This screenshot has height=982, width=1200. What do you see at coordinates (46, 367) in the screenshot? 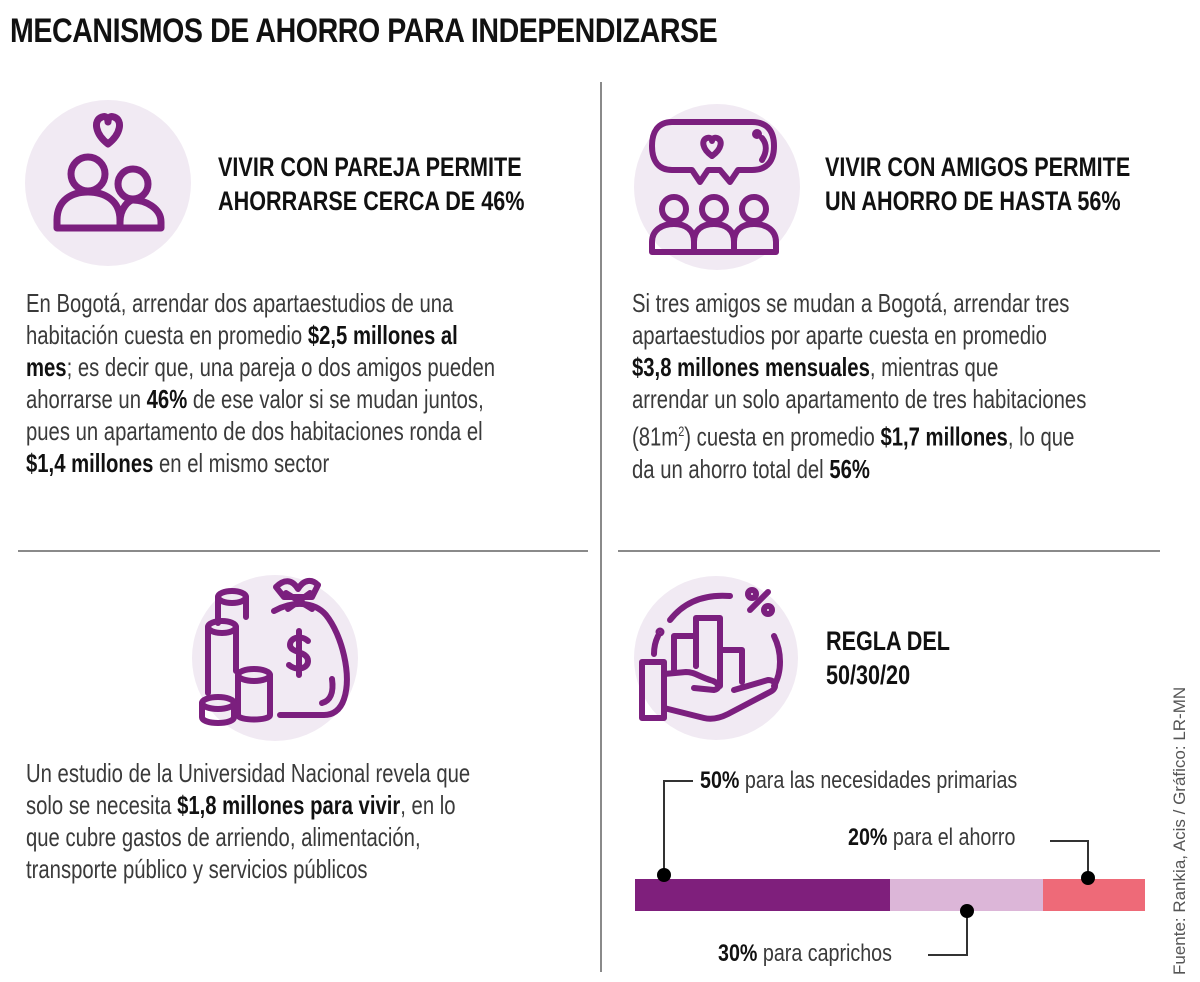
I see `highlight-value: mes` at bounding box center [46, 367].